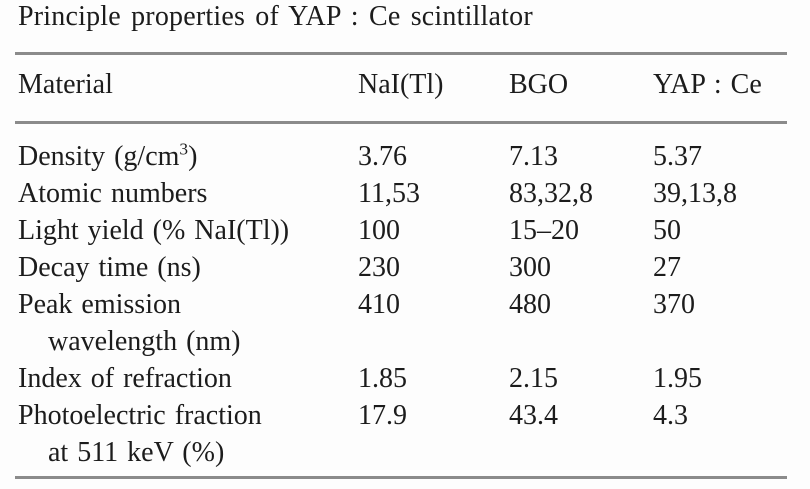  Describe the element at coordinates (389, 193) in the screenshot. I see `value-nai-tl: 11,53` at that location.